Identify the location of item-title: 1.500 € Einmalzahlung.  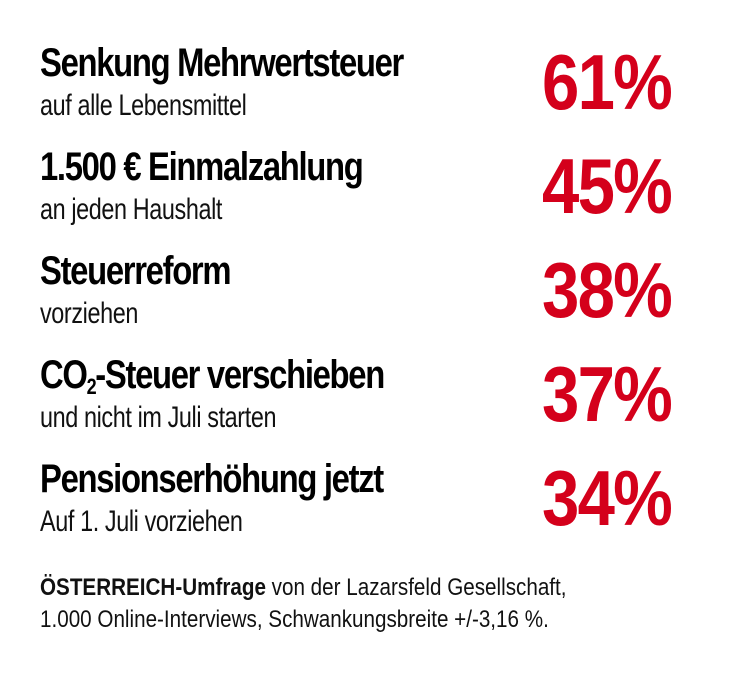
(202, 167).